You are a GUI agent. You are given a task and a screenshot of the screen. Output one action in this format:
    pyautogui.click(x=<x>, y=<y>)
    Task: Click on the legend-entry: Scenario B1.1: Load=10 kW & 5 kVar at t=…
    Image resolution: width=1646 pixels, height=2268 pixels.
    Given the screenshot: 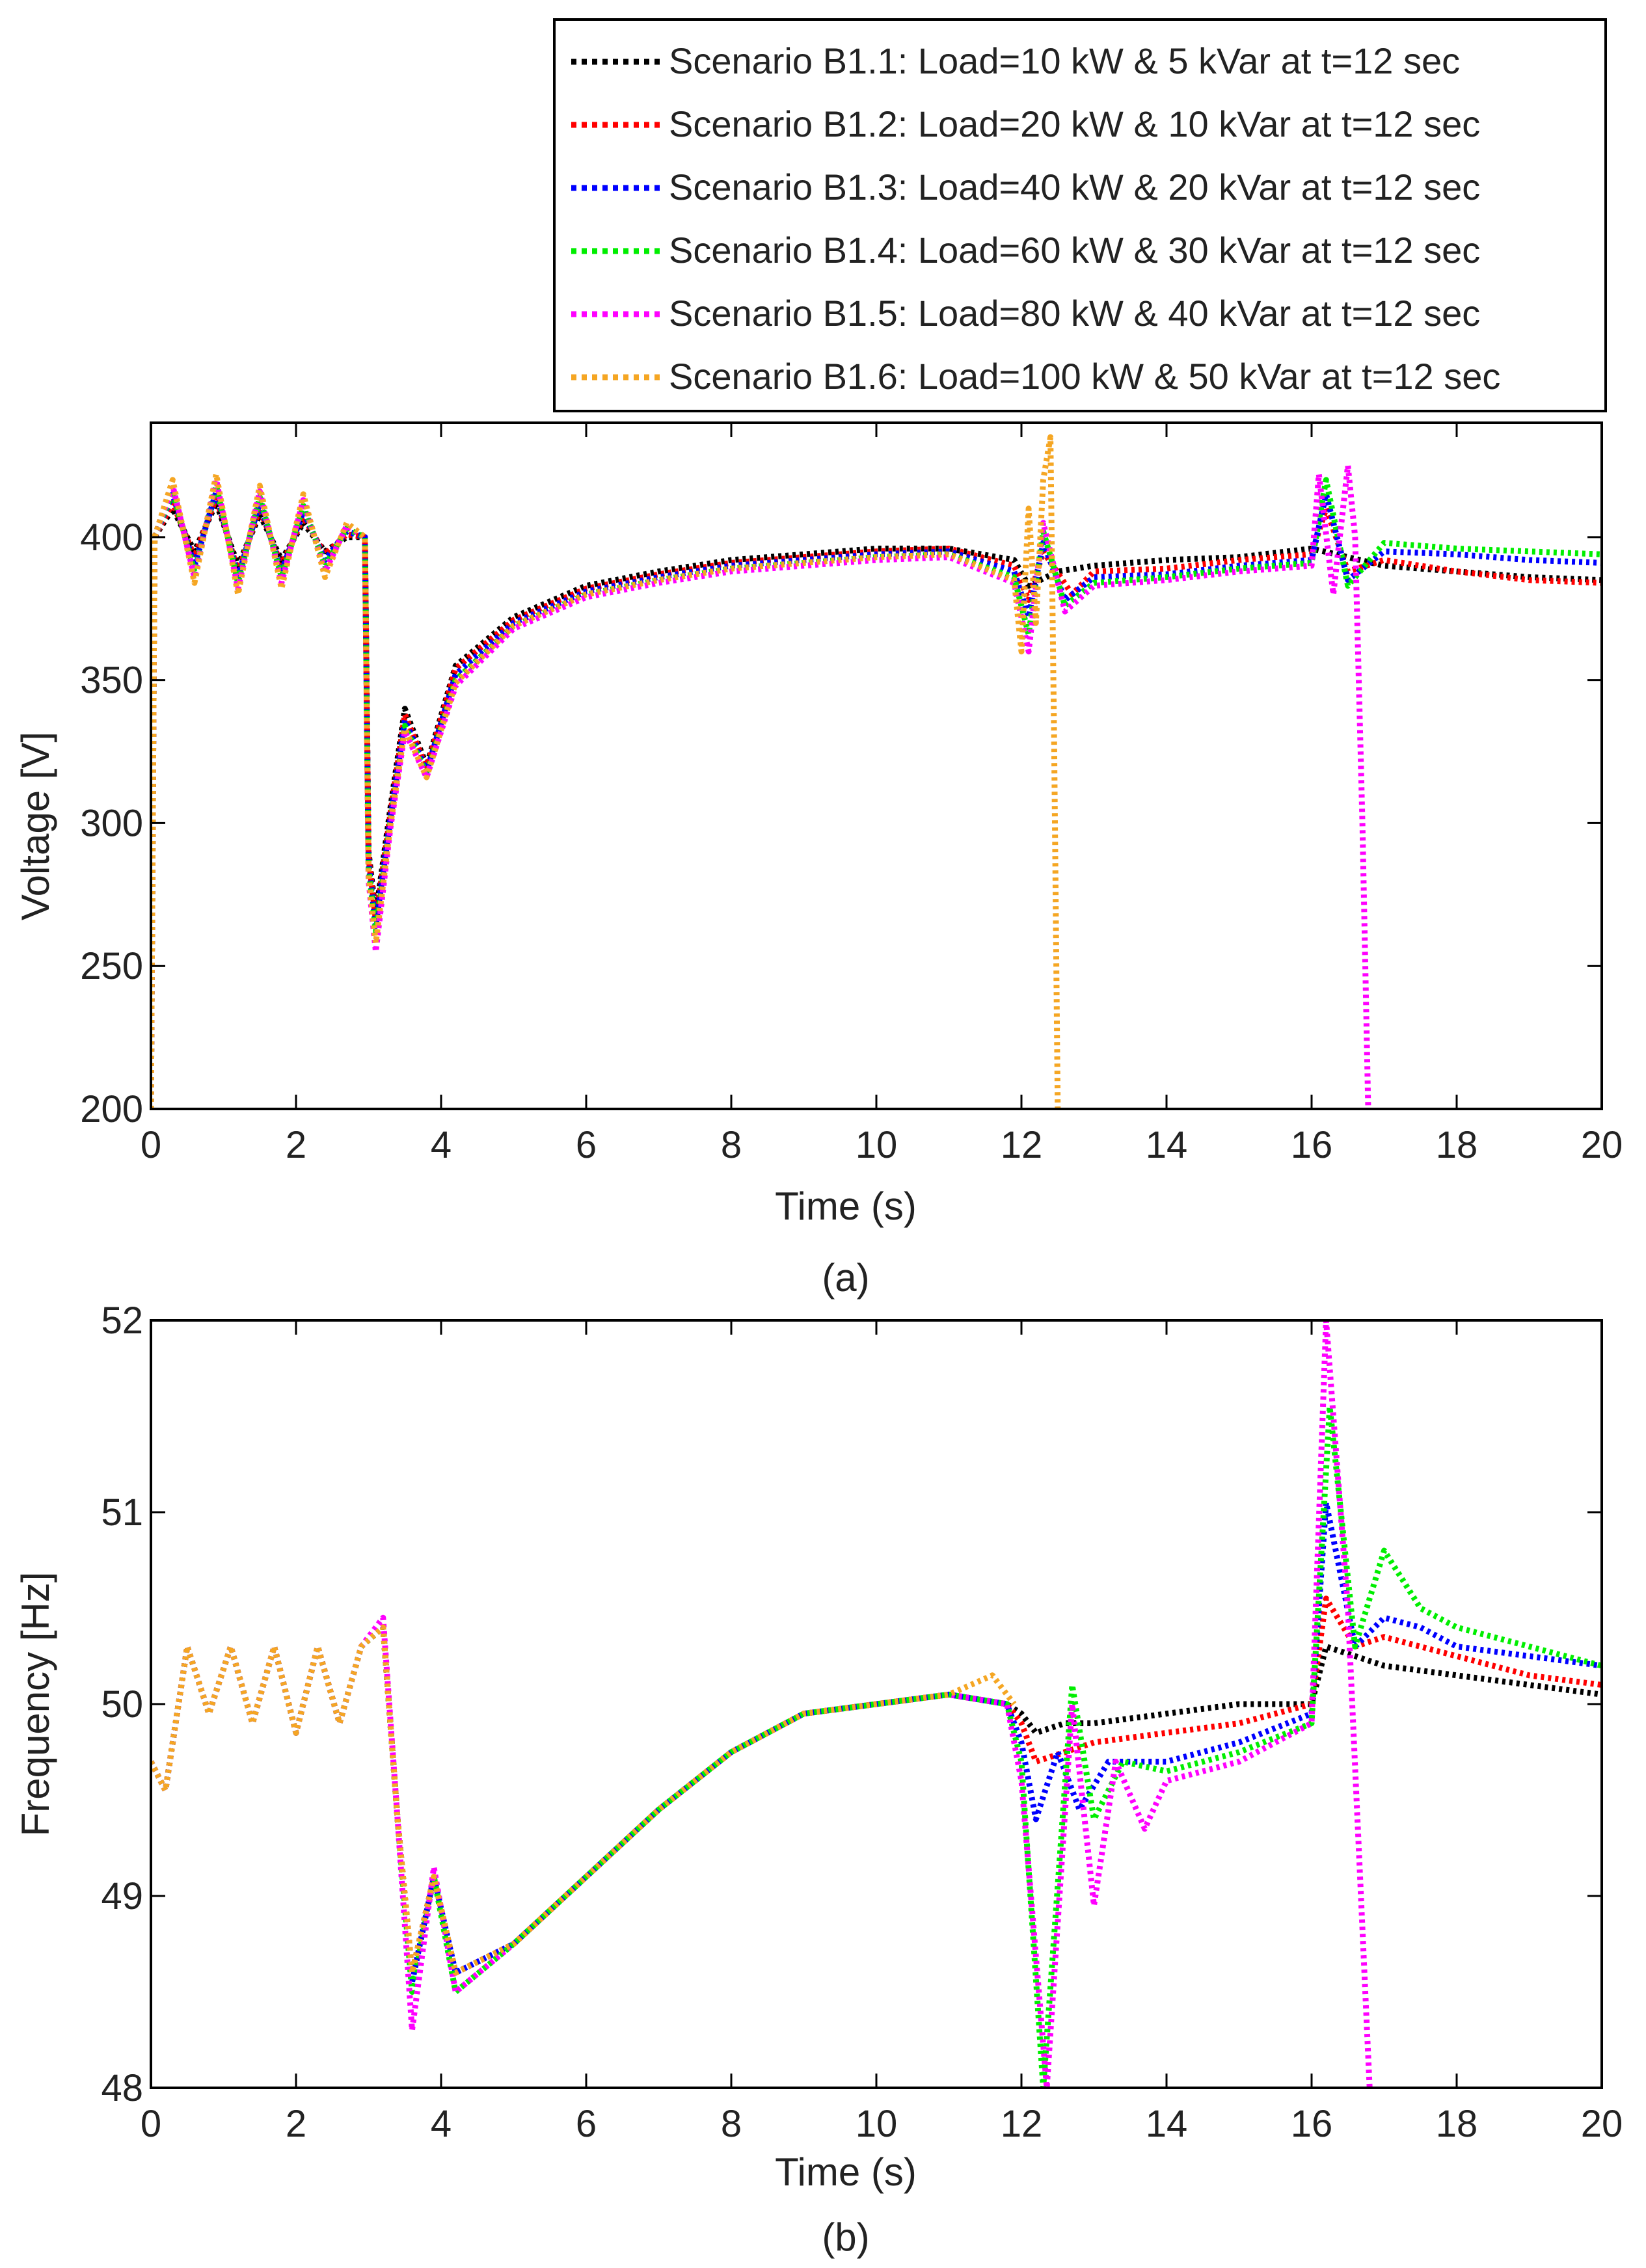 What is the action you would take?
    pyautogui.click(x=1015, y=60)
    